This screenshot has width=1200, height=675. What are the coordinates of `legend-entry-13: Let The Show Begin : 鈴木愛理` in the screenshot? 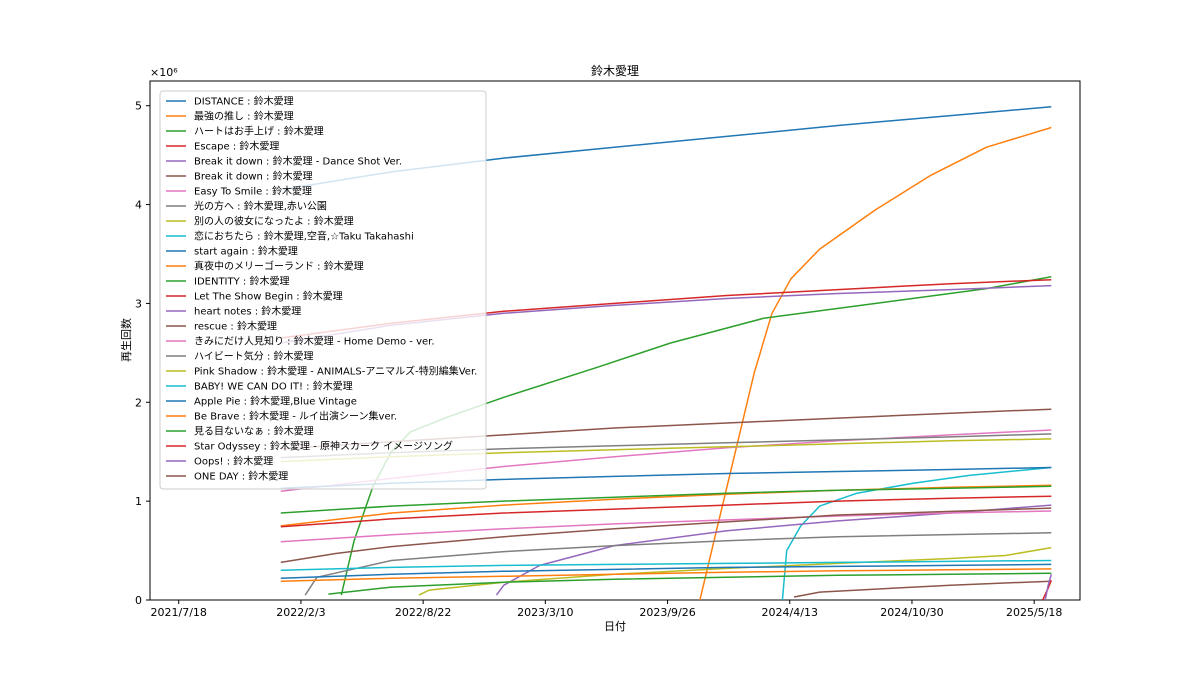 It's located at (268, 296).